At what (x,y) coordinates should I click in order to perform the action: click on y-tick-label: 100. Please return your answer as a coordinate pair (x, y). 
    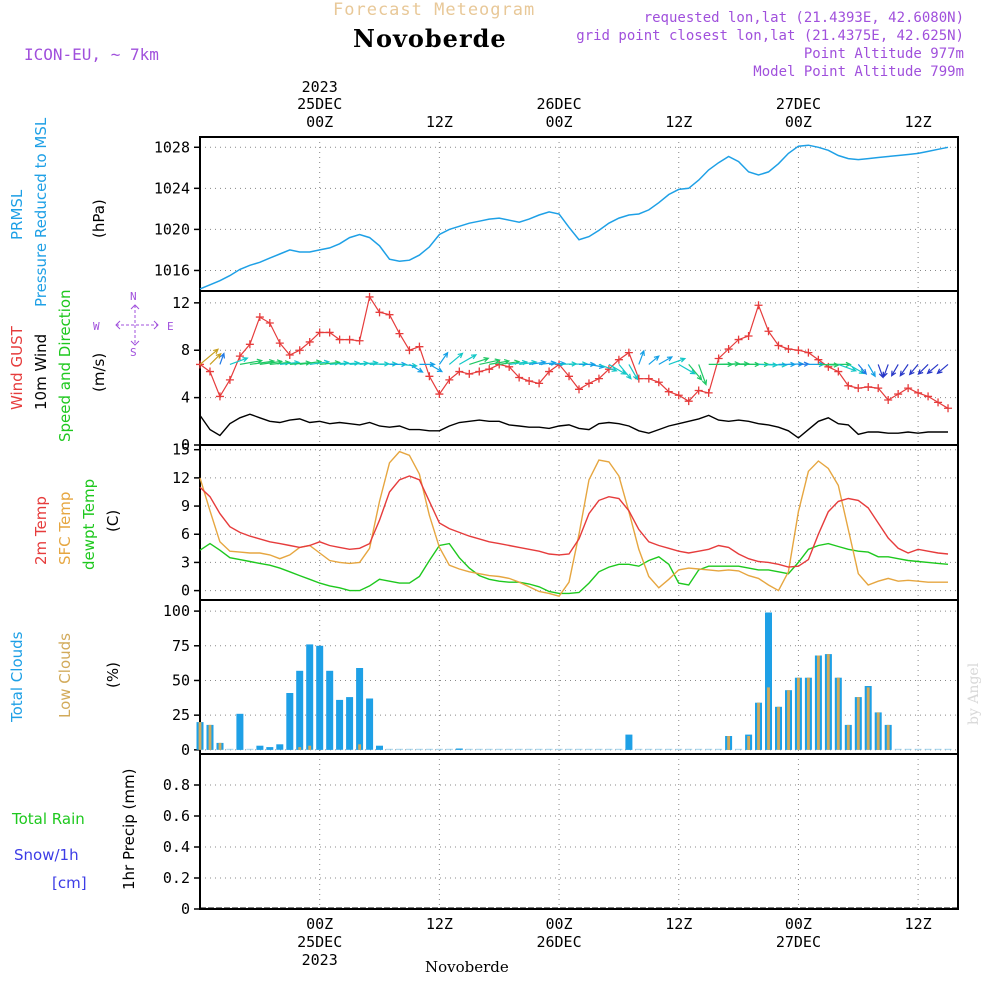
    Looking at the image, I should click on (176, 611).